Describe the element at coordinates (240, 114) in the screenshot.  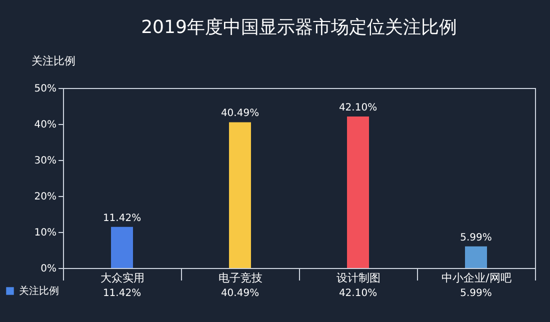
I see `text: 40.49%` at that location.